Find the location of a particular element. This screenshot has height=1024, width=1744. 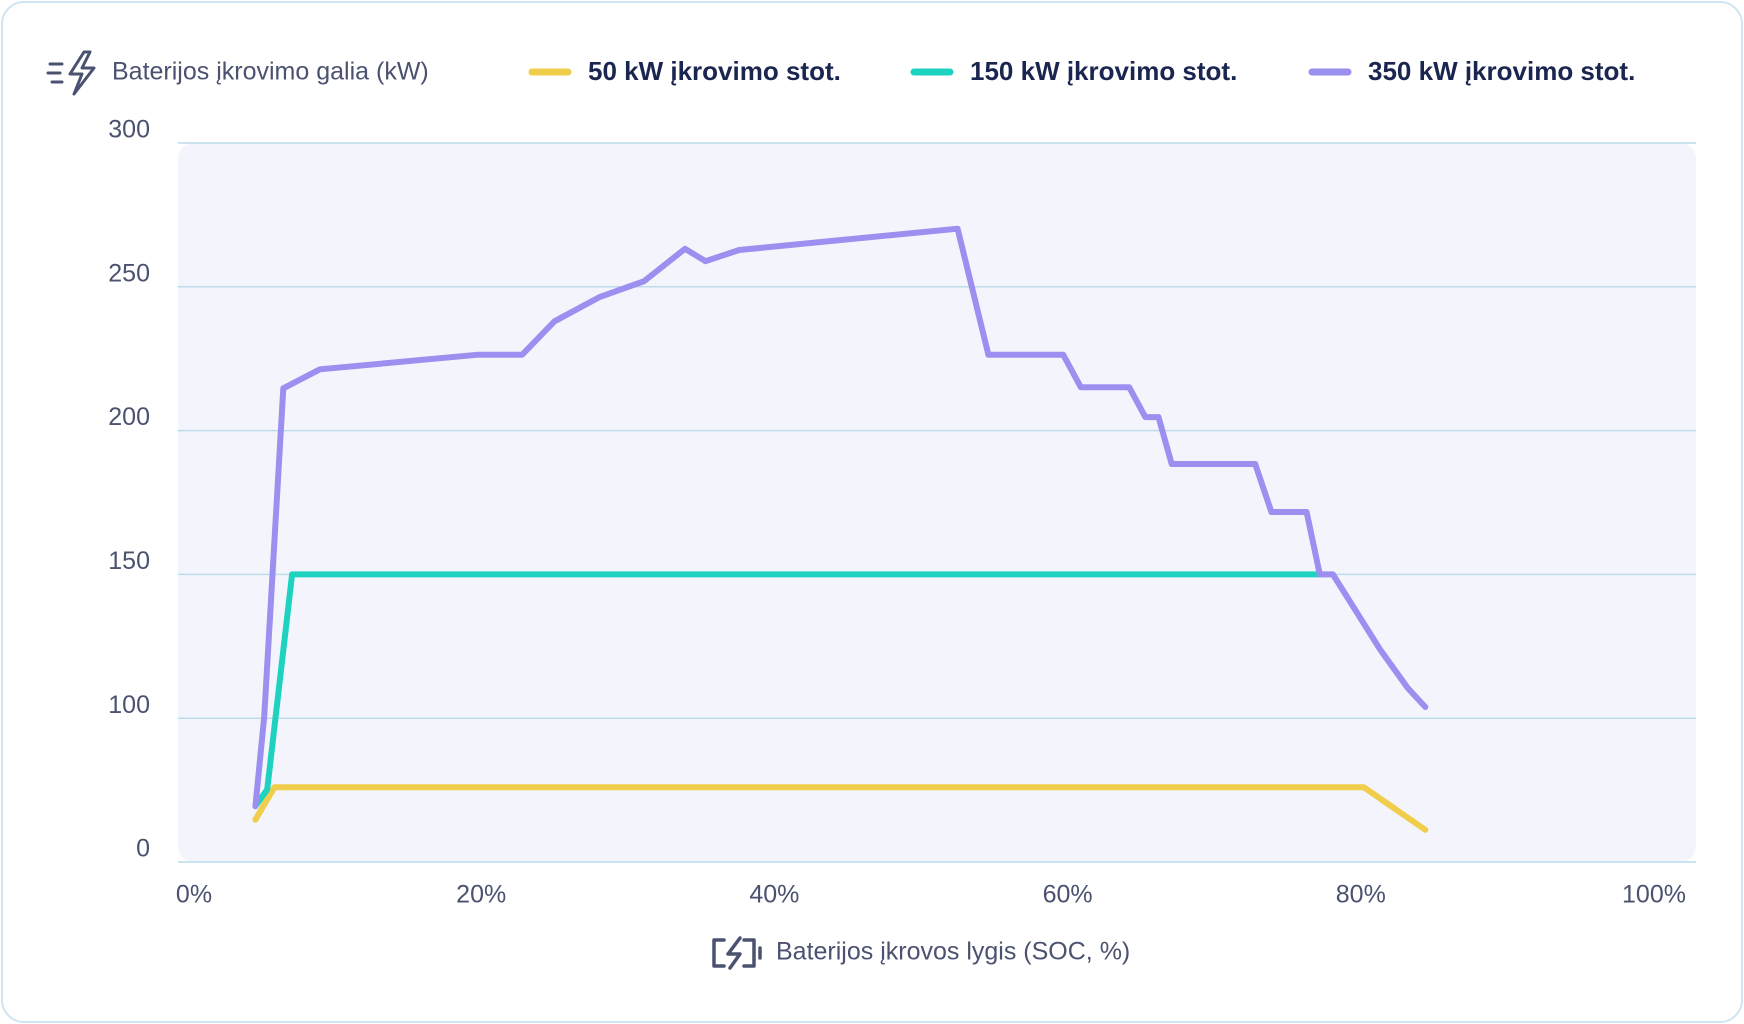

battery-icon is located at coordinates (737, 953).